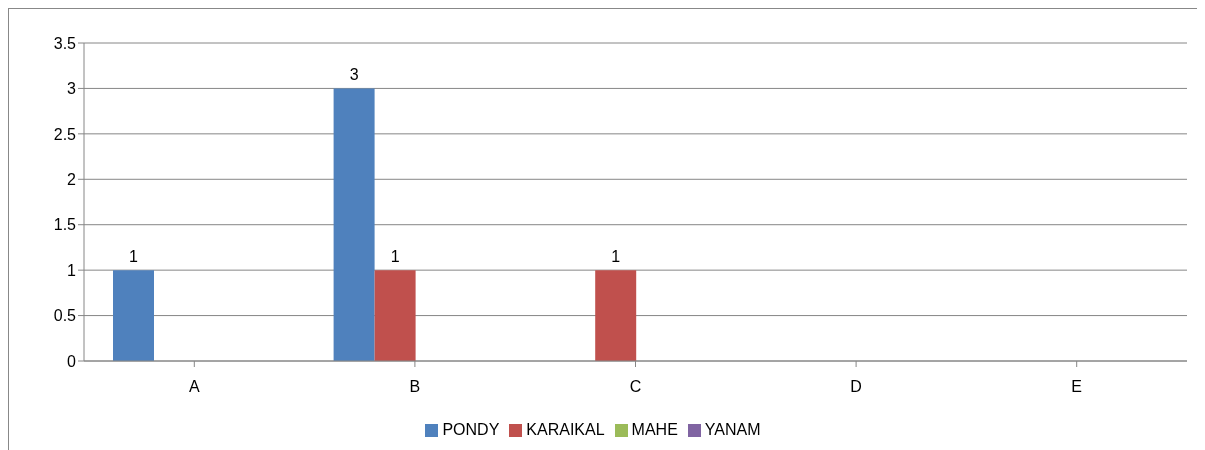 The width and height of the screenshot is (1205, 450). Describe the element at coordinates (65, 225) in the screenshot. I see `y-tick-label: 1.5` at that location.